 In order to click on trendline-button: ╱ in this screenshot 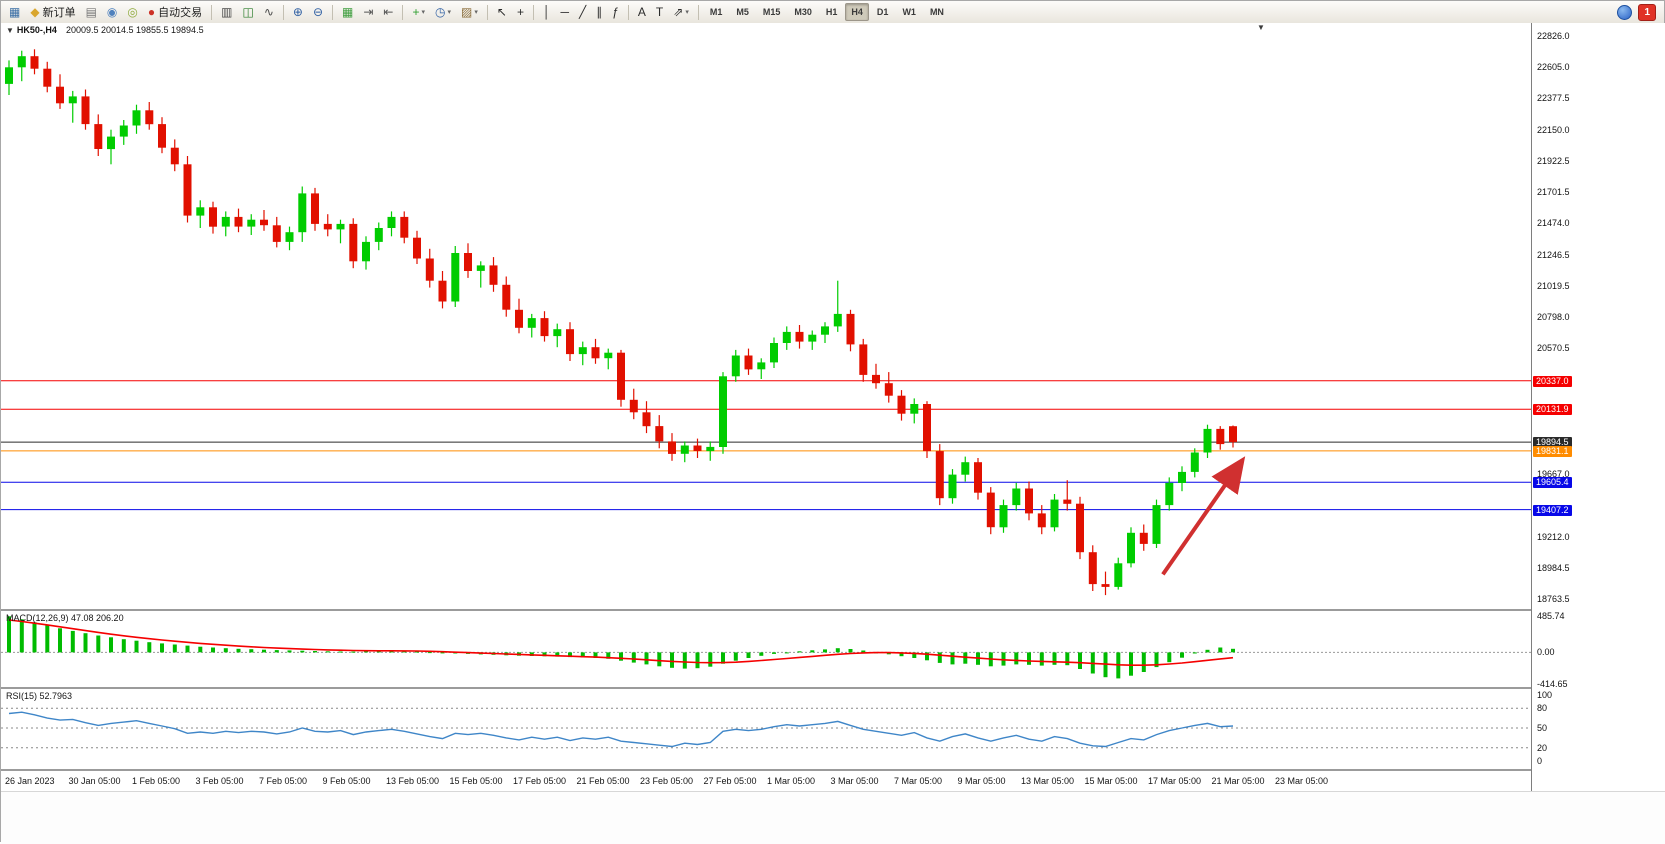, I will do `click(582, 12)`.